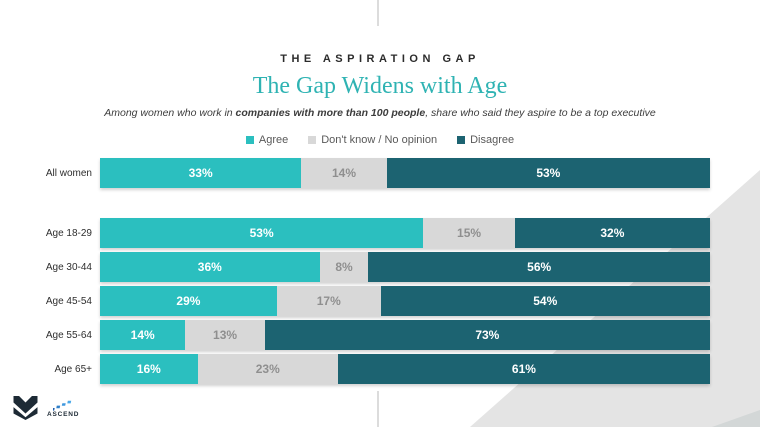  I want to click on value-label: 54%, so click(545, 301).